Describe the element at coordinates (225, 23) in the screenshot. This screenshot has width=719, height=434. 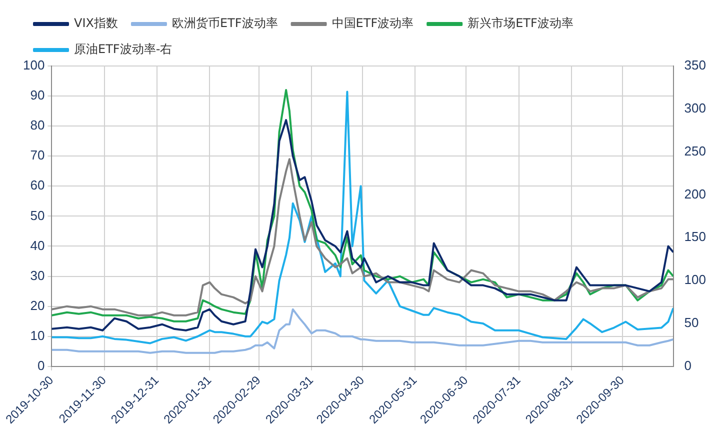
I see `legend-label: 欧洲货币ETF波动率` at that location.